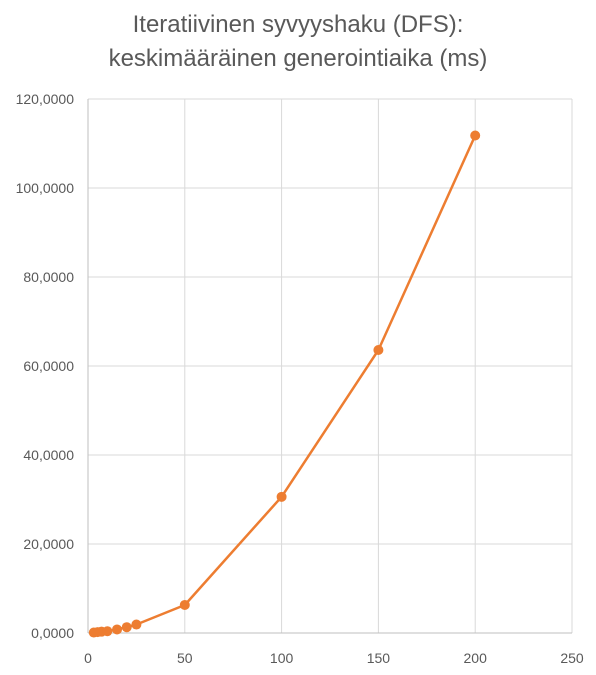  What do you see at coordinates (298, 58) in the screenshot?
I see `chart-title-line-2: keskimääräinen generointiaika (ms)` at bounding box center [298, 58].